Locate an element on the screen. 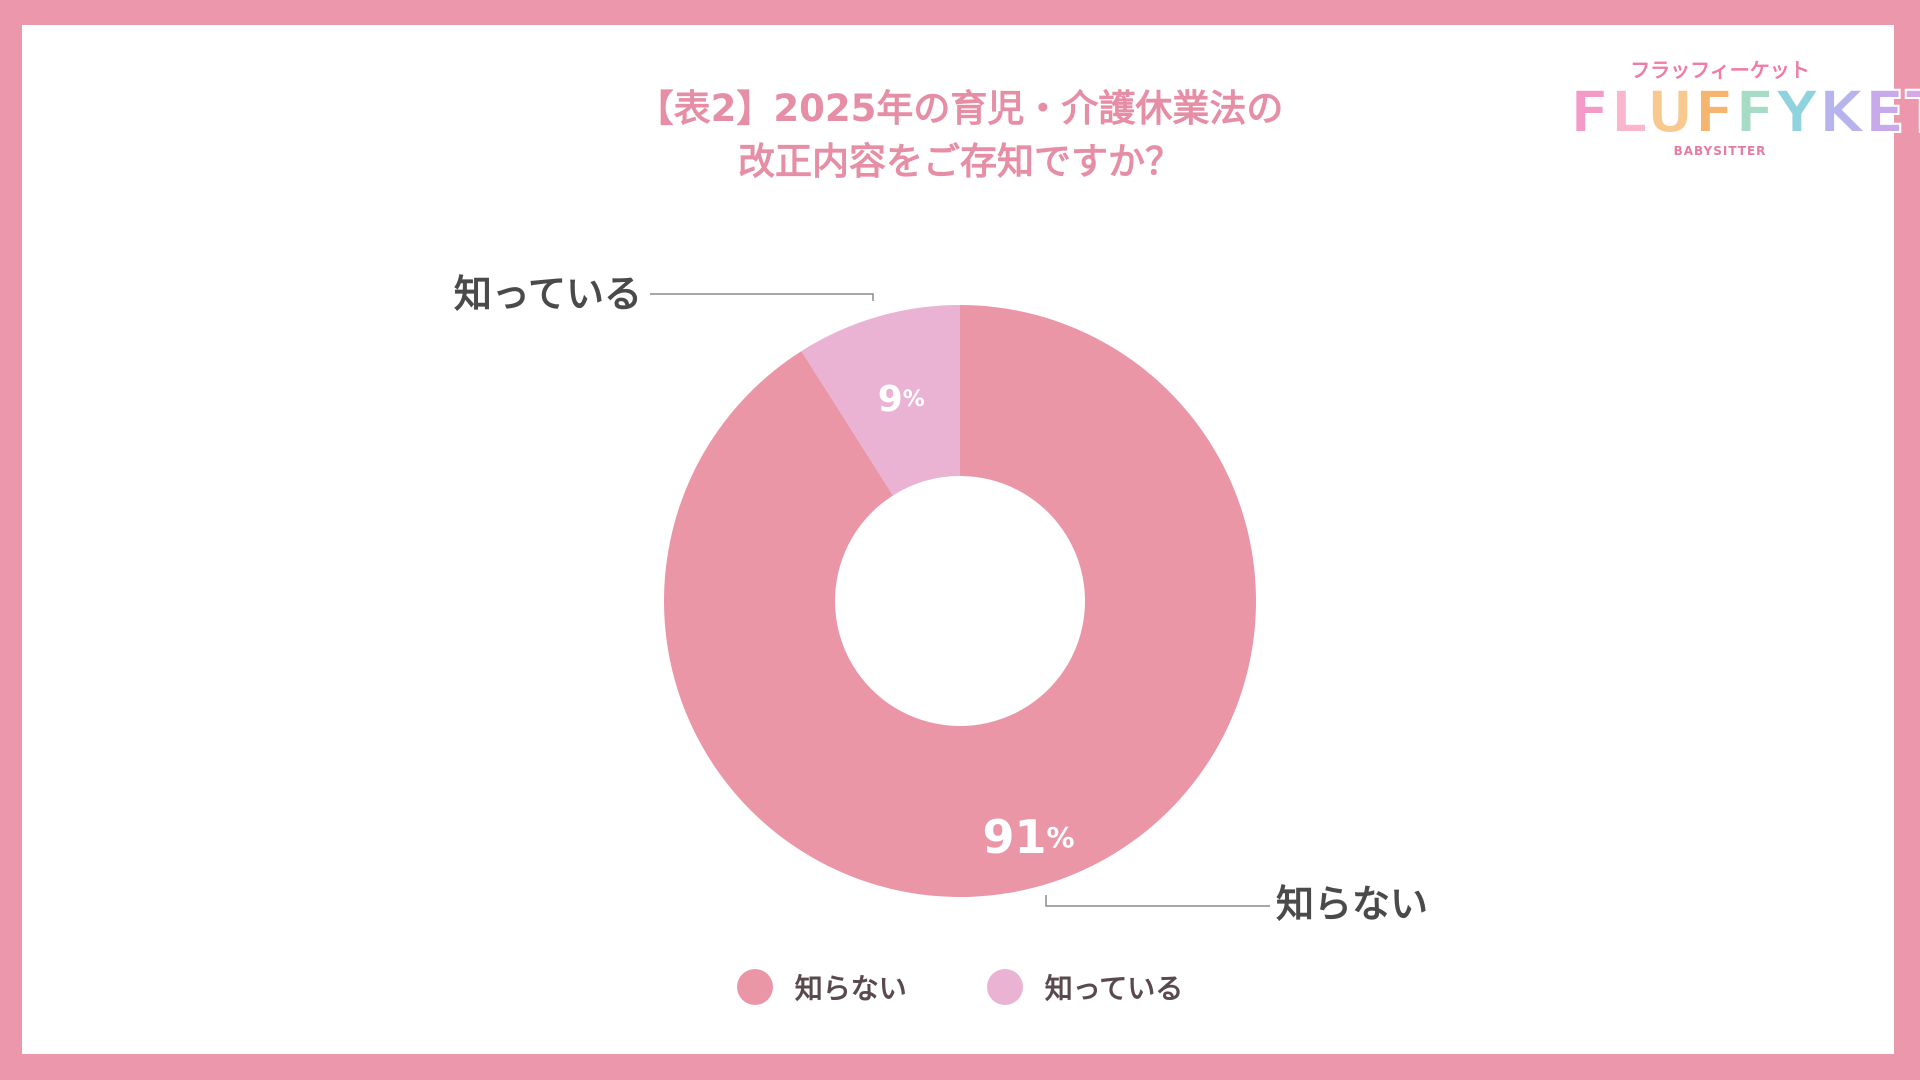 The height and width of the screenshot is (1080, 1920). logo-letter: E is located at coordinates (1885, 112).